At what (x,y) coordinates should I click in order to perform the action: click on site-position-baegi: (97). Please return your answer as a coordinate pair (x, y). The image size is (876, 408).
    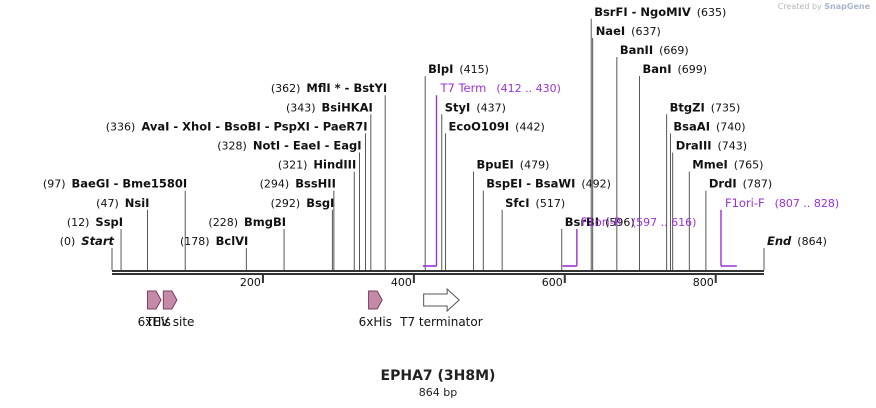
    Looking at the image, I should click on (54, 184).